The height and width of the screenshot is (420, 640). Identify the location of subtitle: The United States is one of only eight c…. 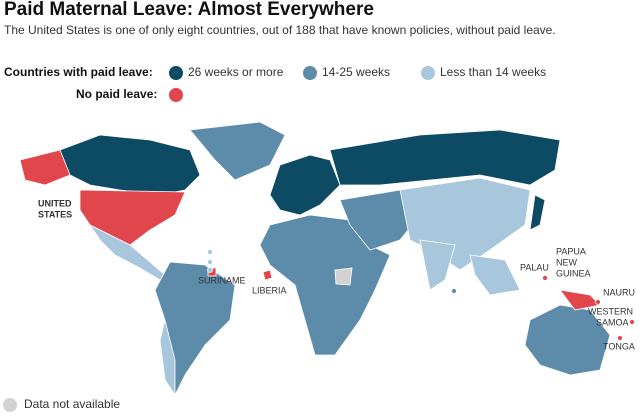
(280, 30).